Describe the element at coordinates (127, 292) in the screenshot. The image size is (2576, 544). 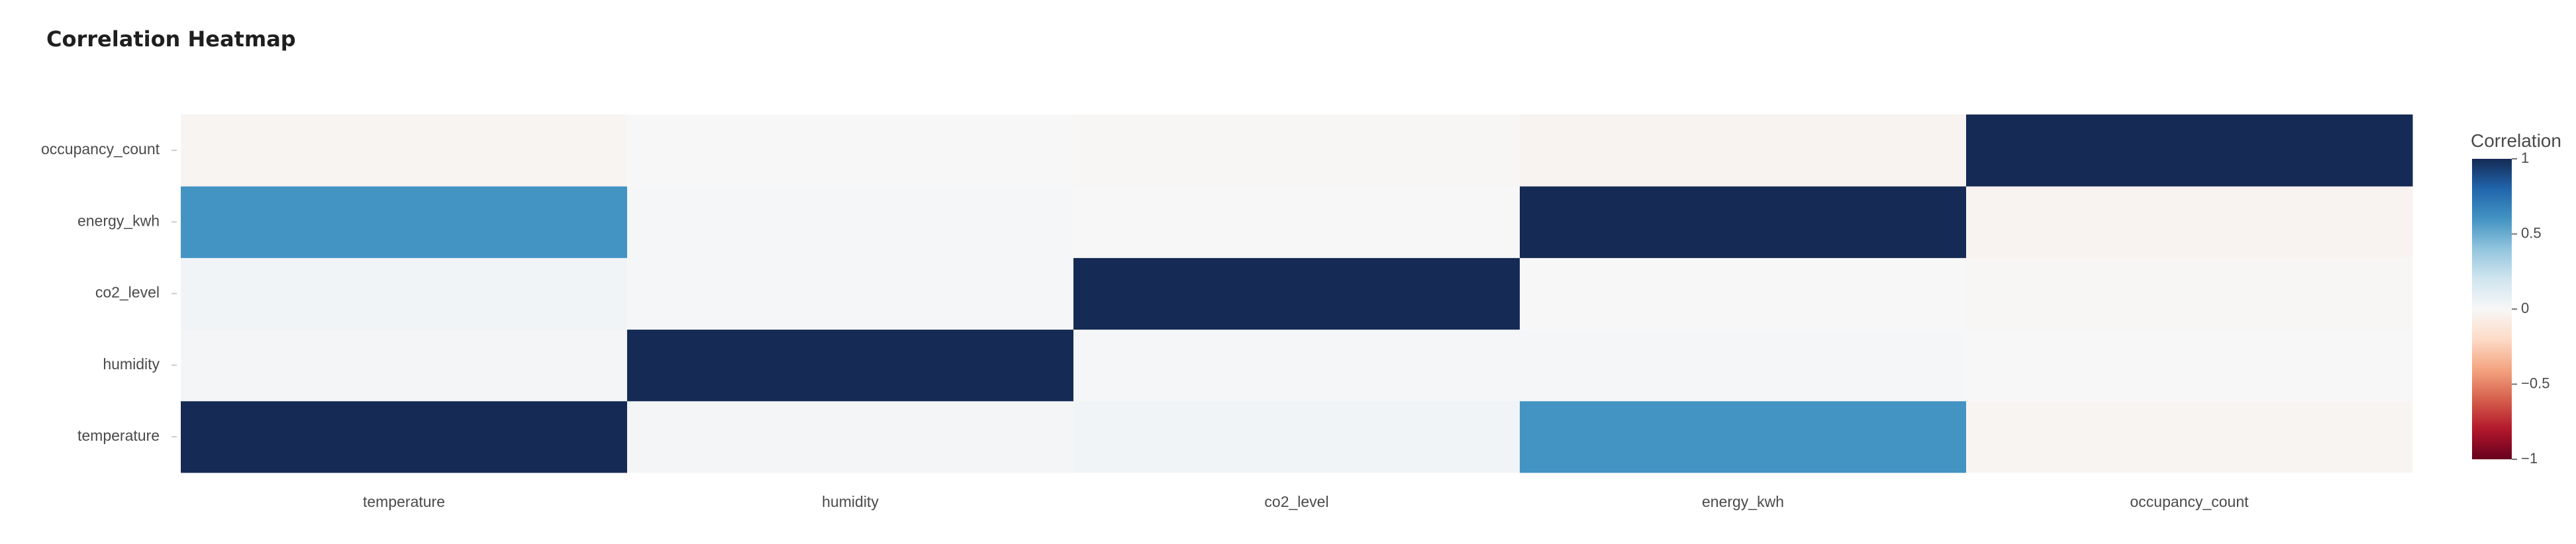
I see `y-tick-label-co2_level: co2_level` at that location.